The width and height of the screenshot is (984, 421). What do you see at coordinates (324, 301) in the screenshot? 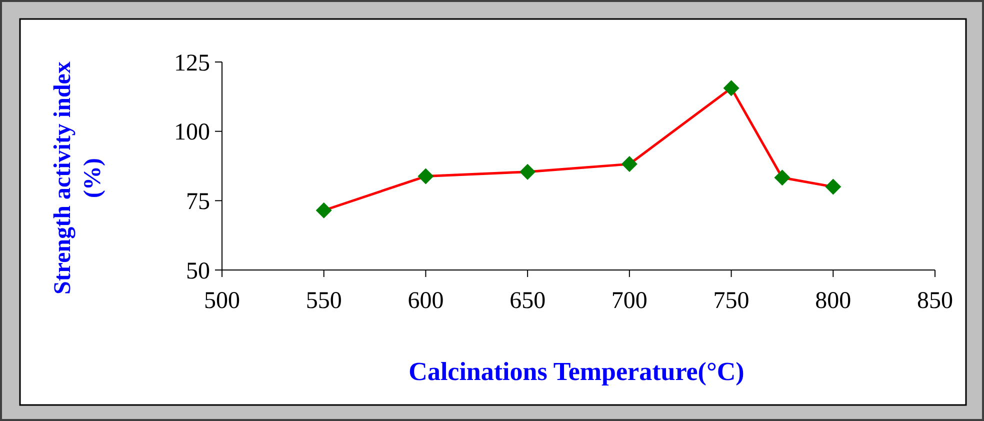
I see `x-tick-label: 550` at bounding box center [324, 301].